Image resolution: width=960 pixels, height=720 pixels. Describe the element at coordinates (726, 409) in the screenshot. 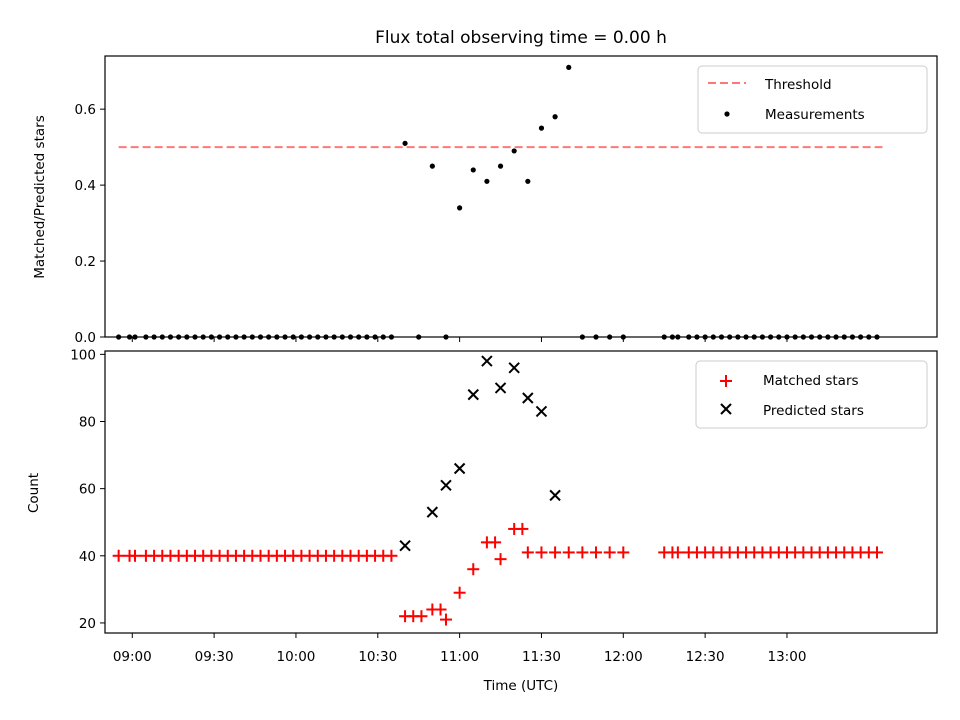

I see `predicted-legend-swatch` at that location.